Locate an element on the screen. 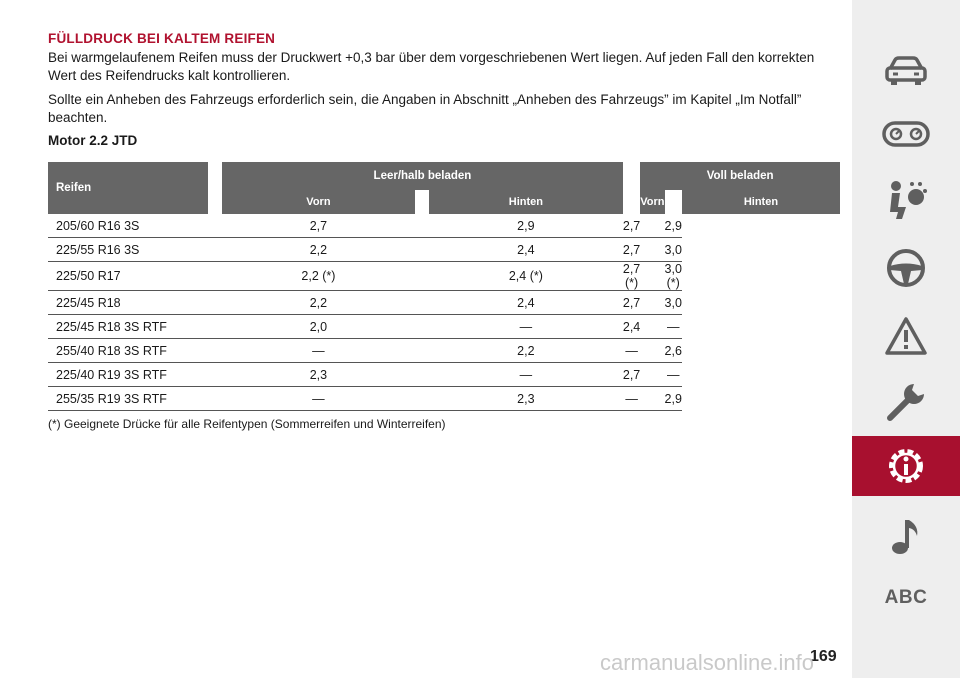  cell-tyre-size: 255/40 R18 3S RTF is located at coordinates (128, 350).